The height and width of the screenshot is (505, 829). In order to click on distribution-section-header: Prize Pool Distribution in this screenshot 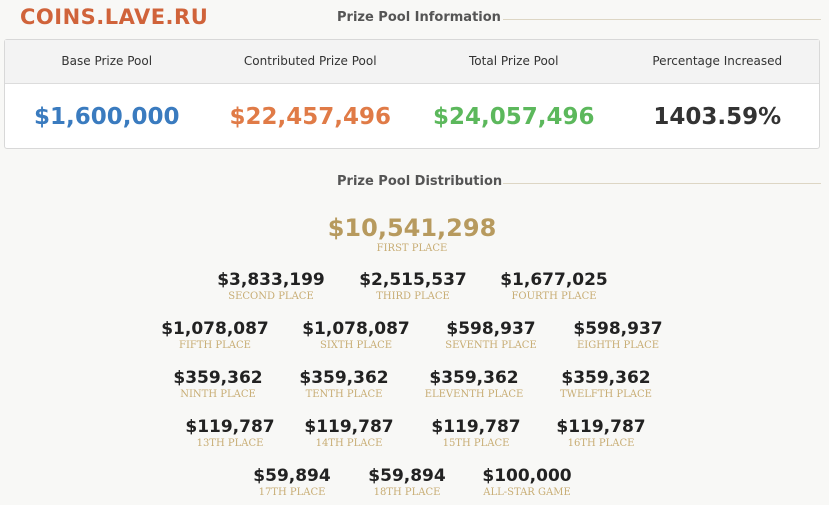, I will do `click(414, 184)`.